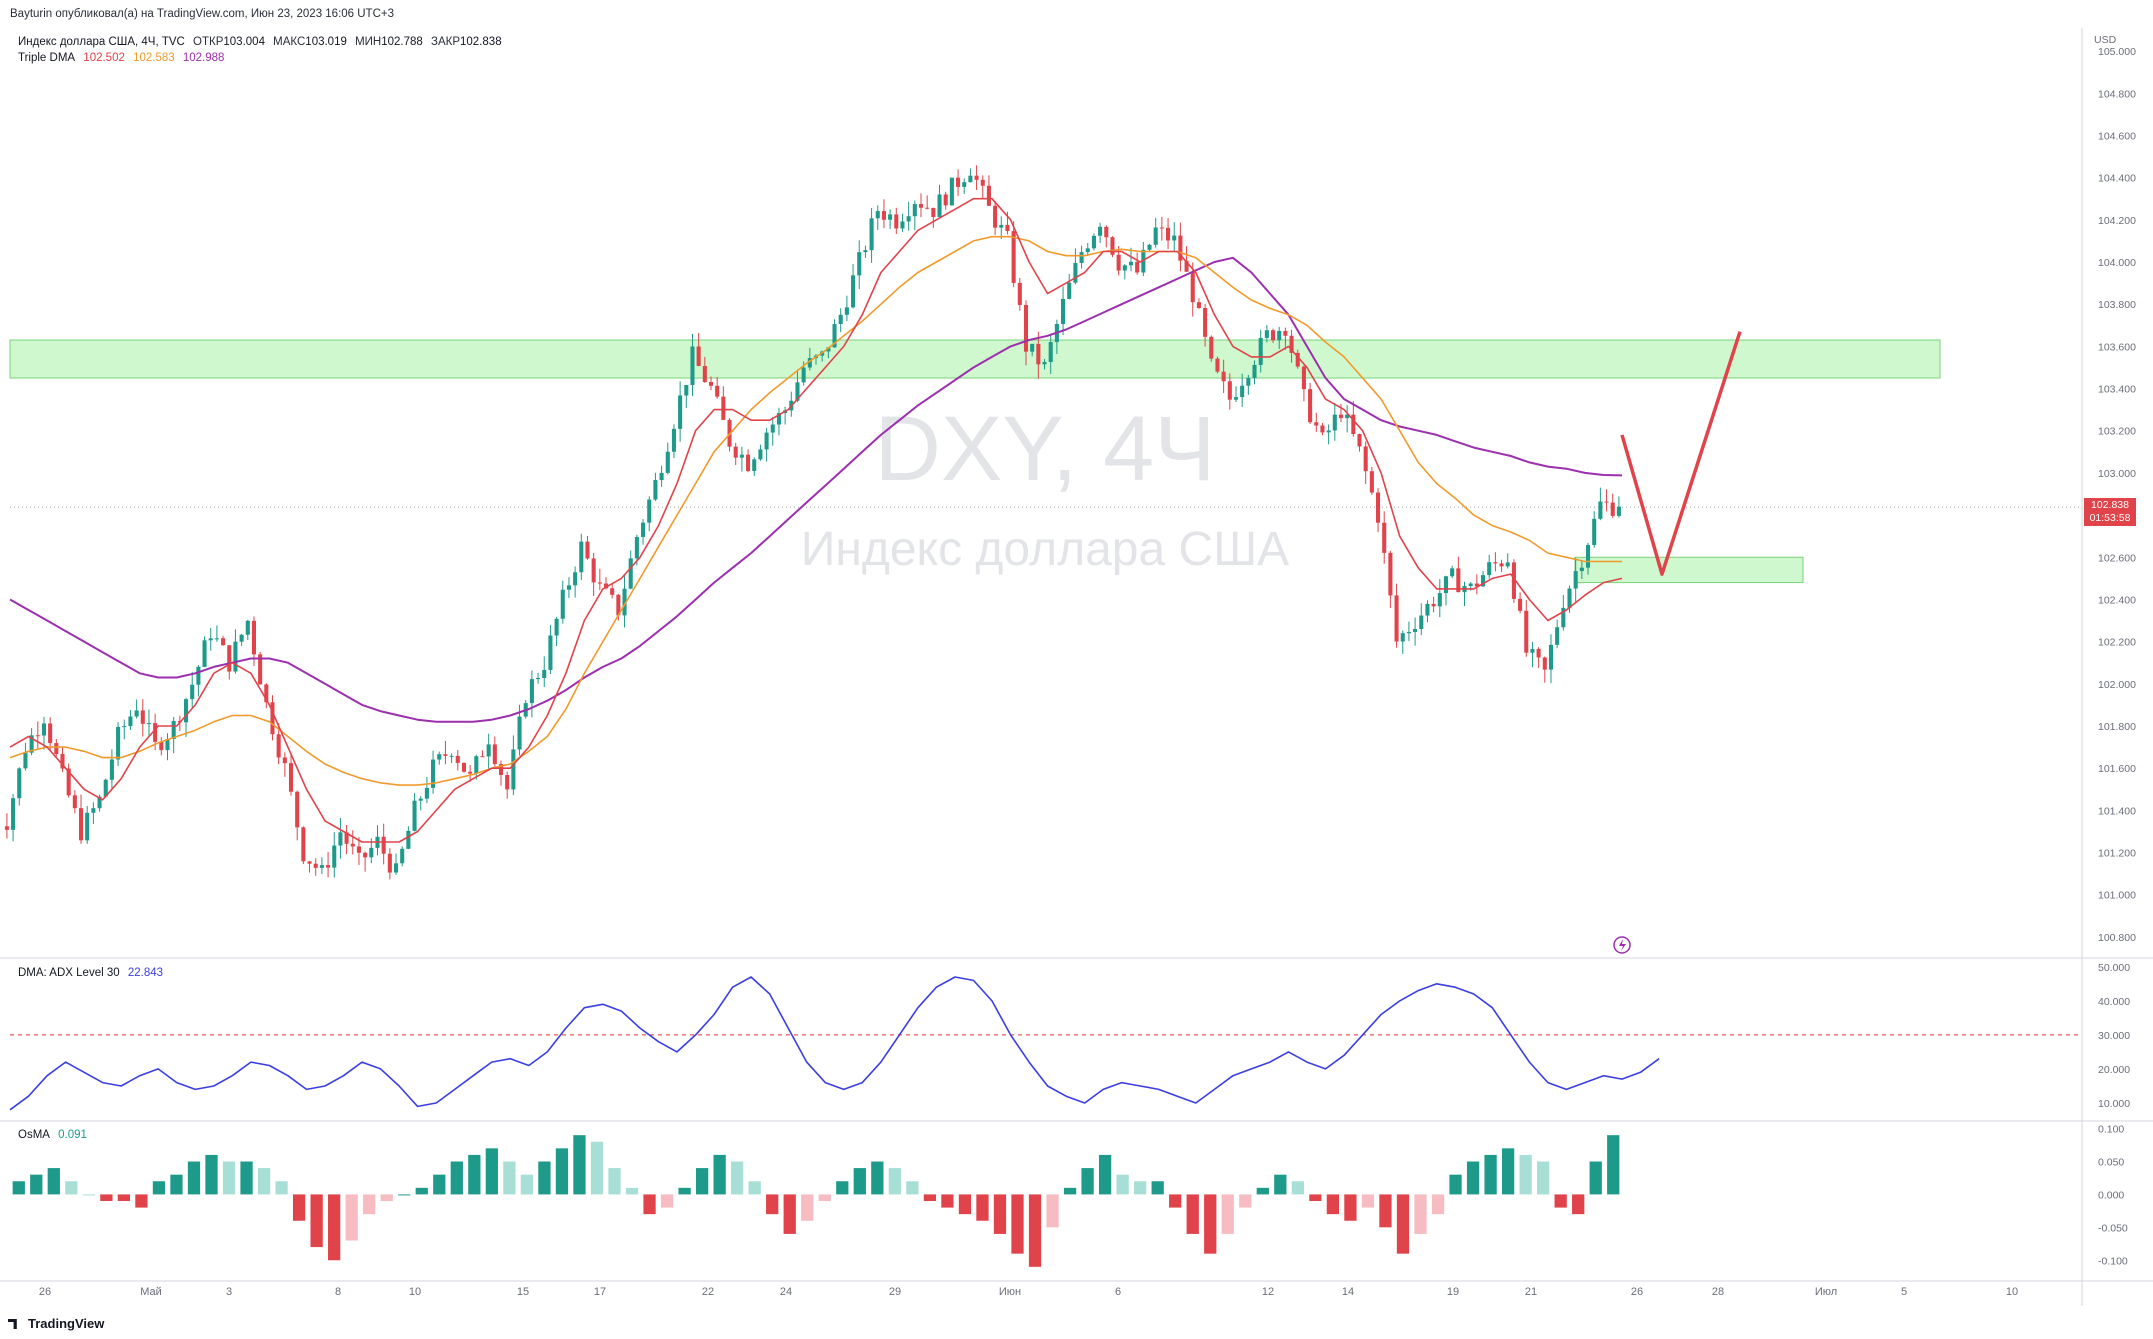  What do you see at coordinates (1904, 1292) in the screenshot?
I see `time-tick-label: 5` at bounding box center [1904, 1292].